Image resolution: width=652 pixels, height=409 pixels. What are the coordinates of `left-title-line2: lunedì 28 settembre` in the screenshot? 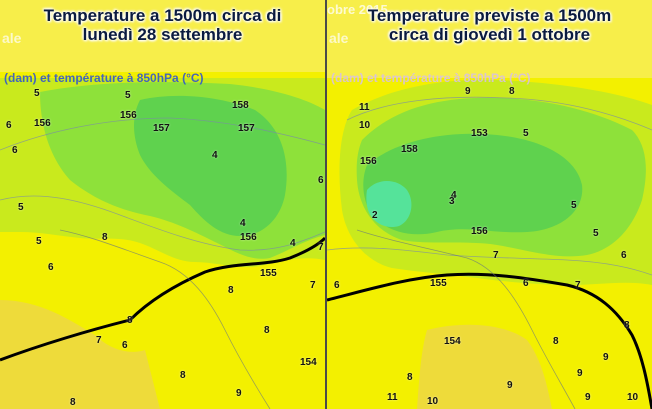 It's located at (162, 34).